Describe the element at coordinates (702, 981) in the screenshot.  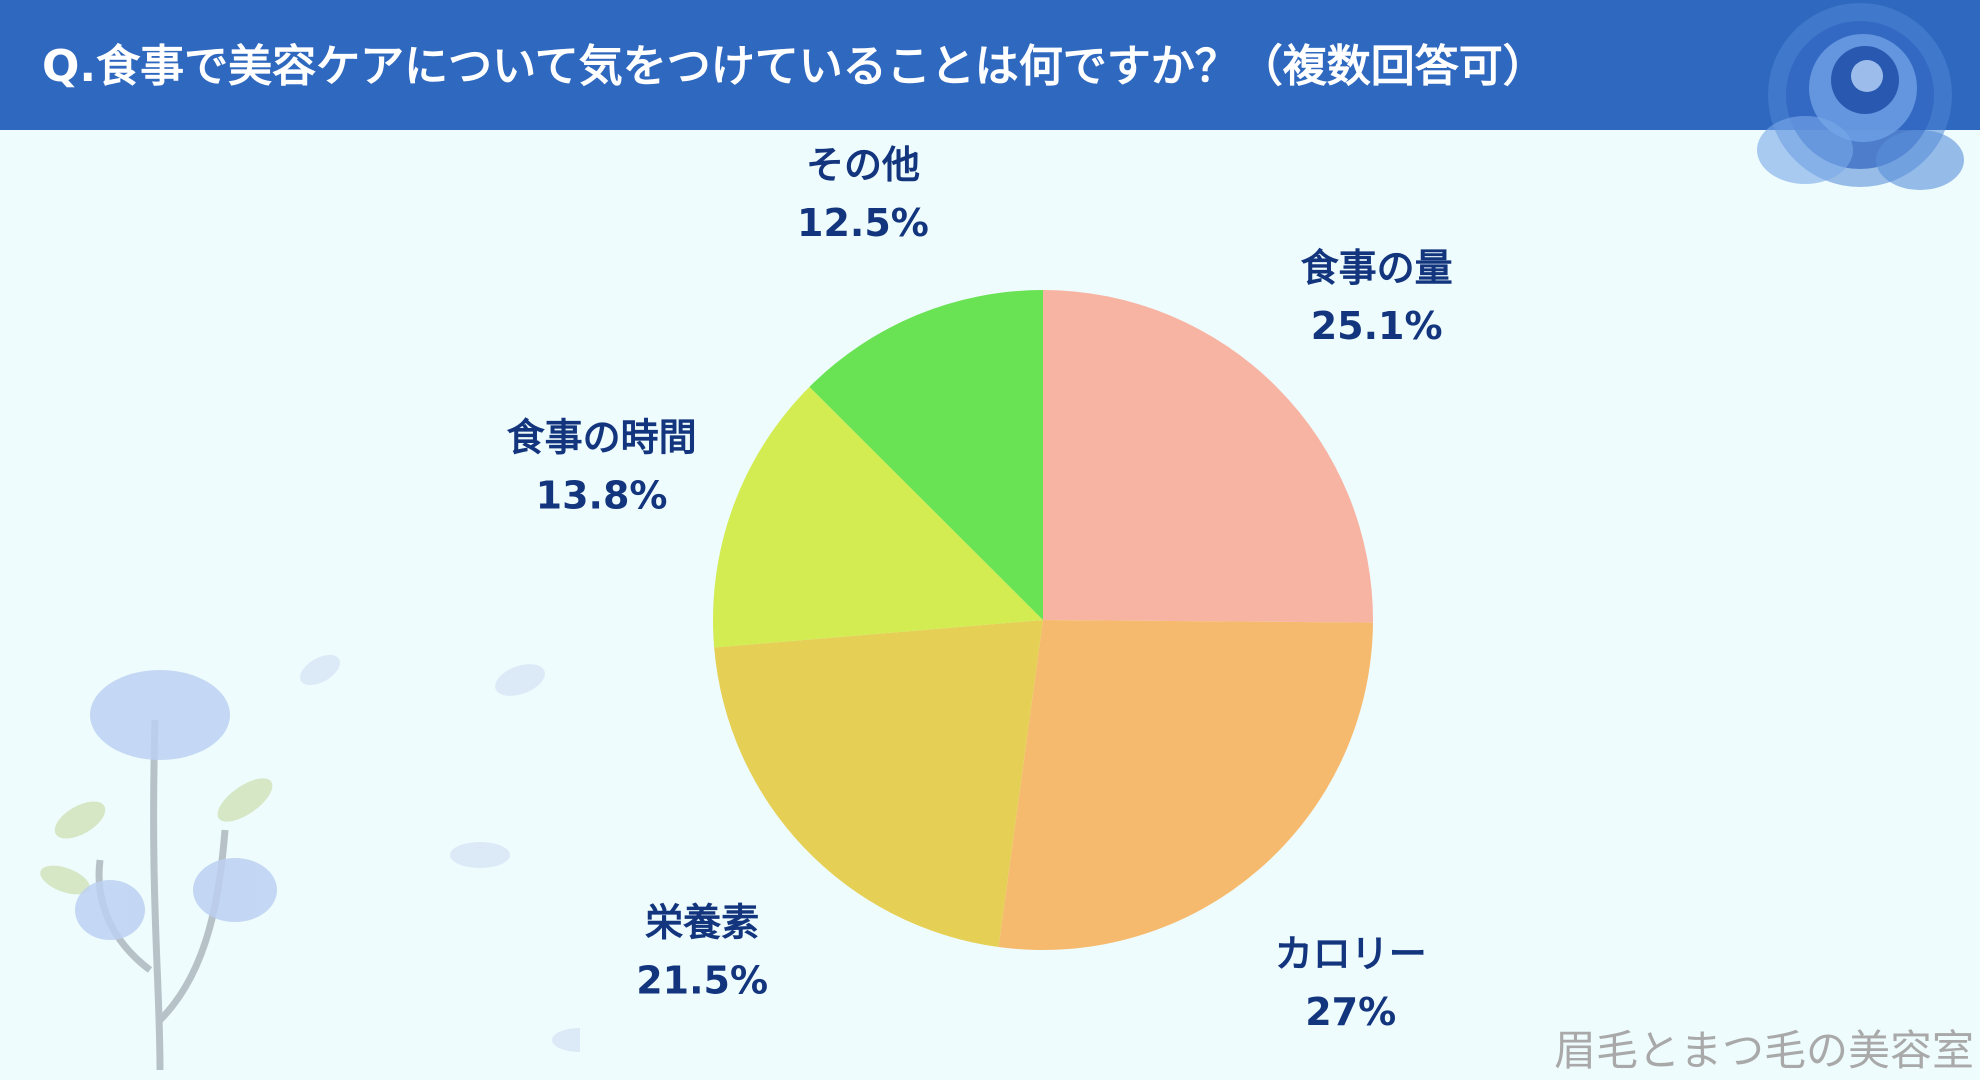
I see `slice-value-label: 21.5%` at that location.